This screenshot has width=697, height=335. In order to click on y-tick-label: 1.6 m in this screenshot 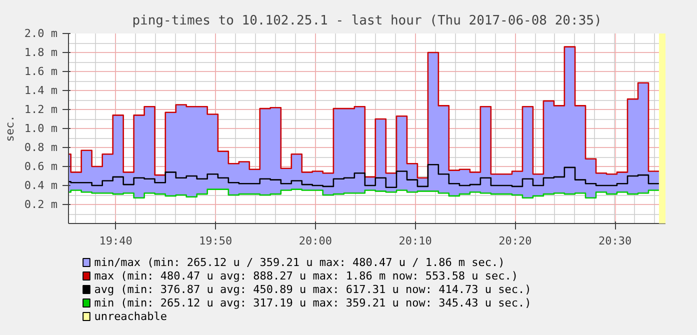, I will do `click(41, 71)`.